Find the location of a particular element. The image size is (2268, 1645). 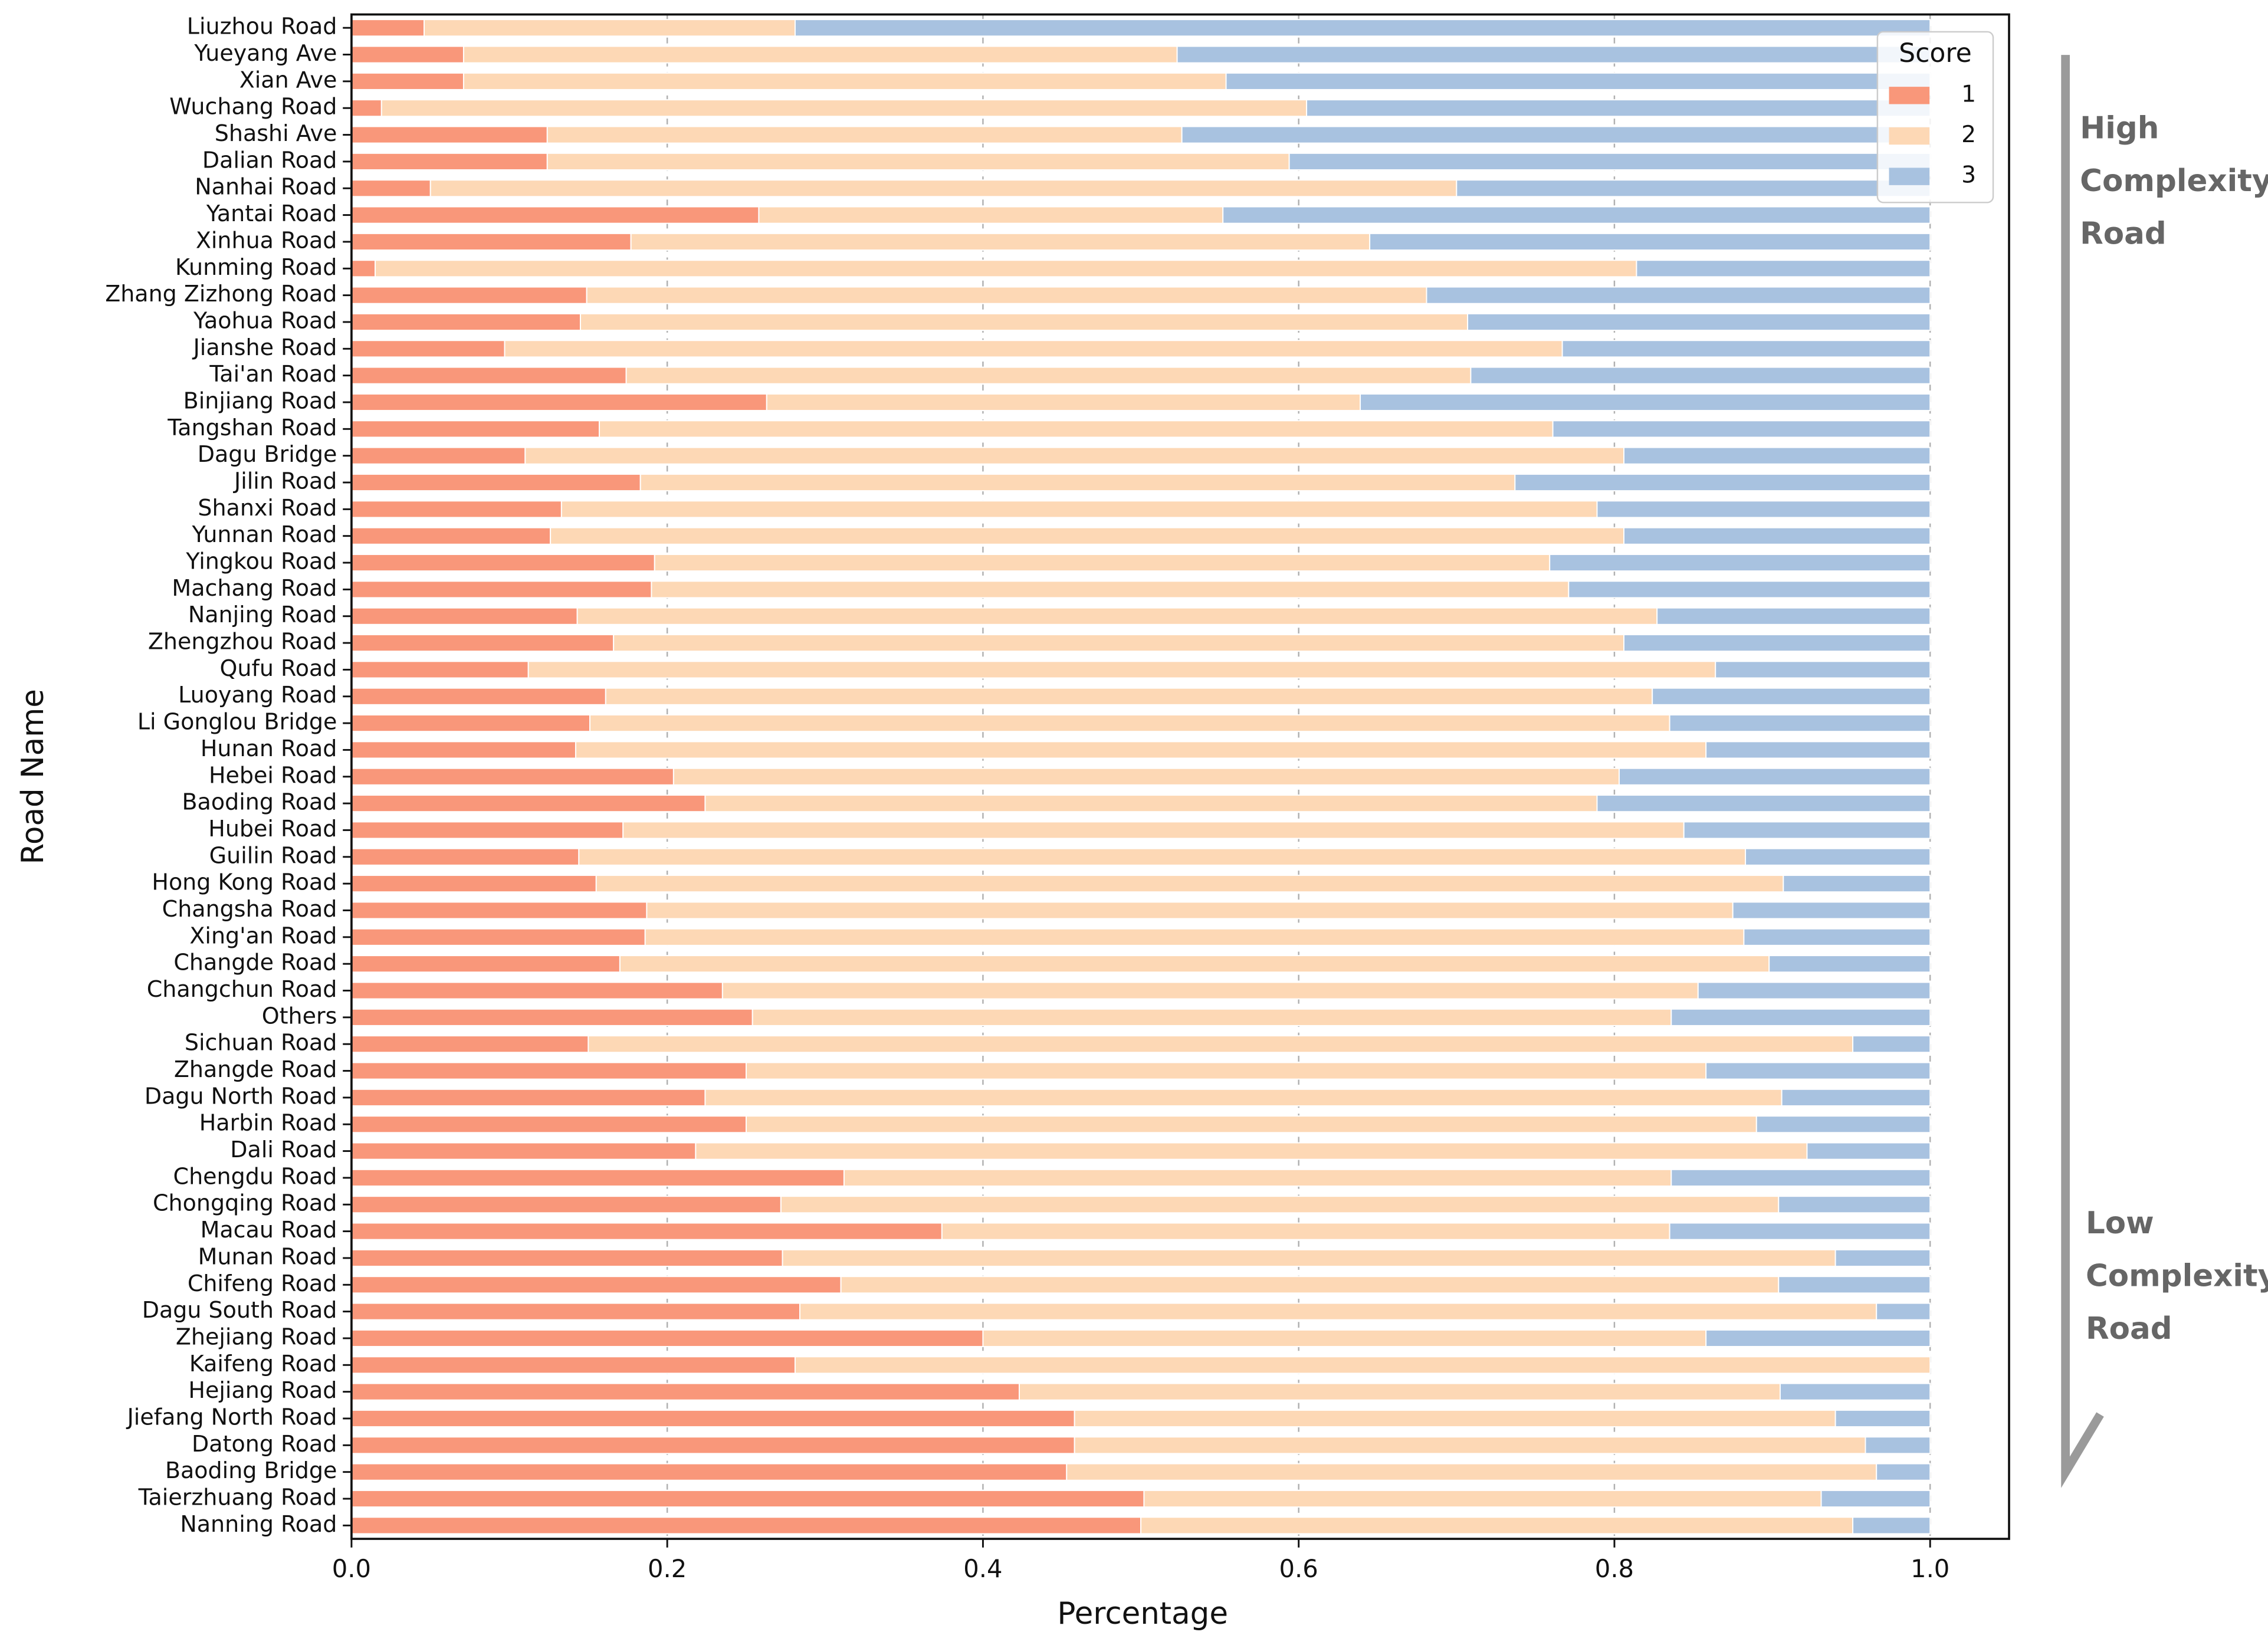

y-tick-label: Binjiang Road is located at coordinates (260, 400).